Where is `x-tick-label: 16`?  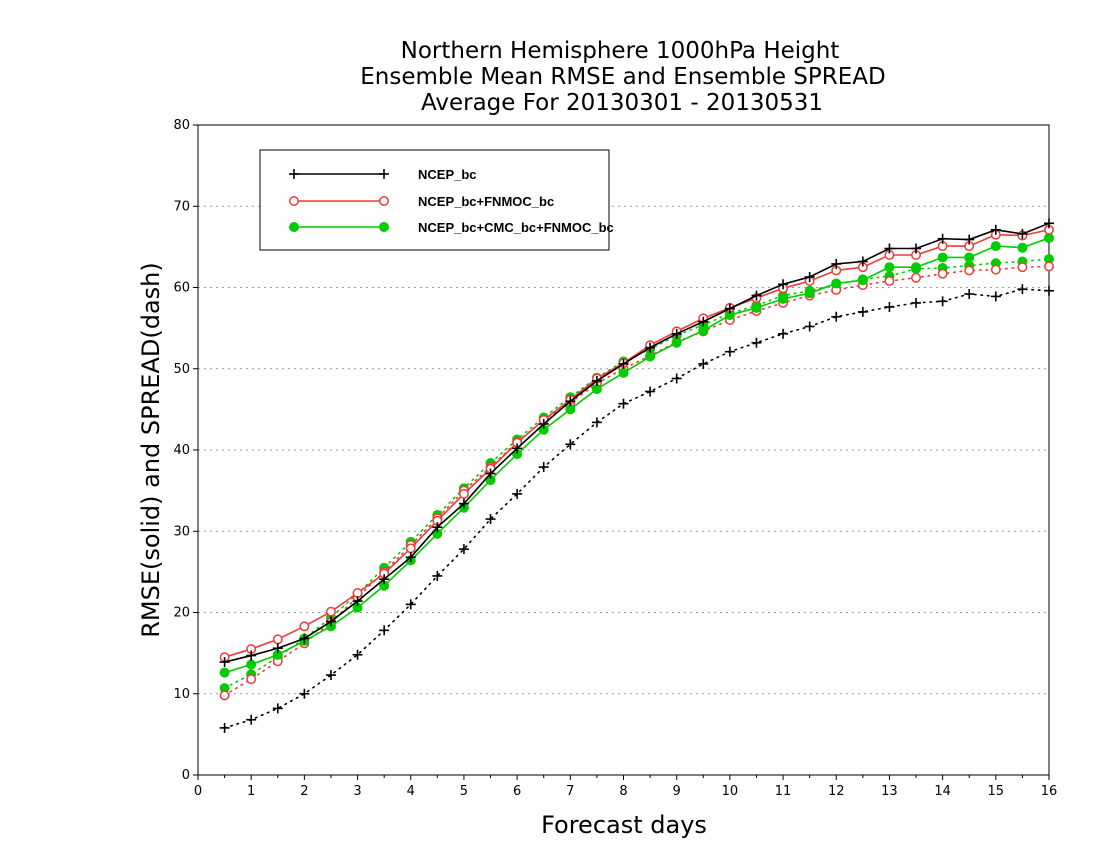
x-tick-label: 16 is located at coordinates (1049, 791).